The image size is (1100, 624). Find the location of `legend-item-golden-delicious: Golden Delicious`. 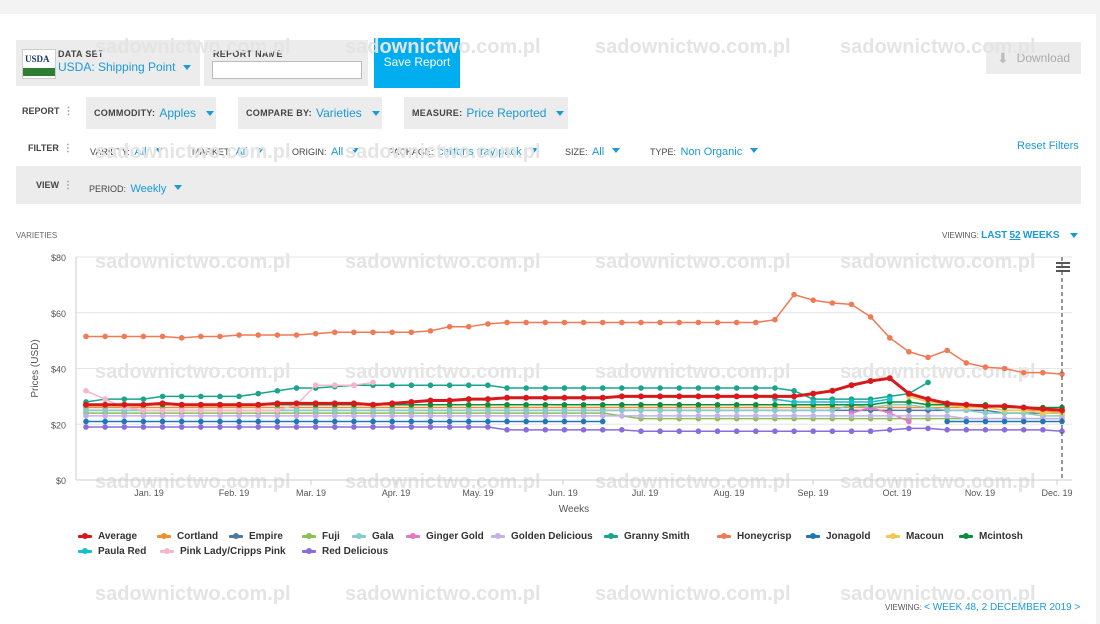

legend-item-golden-delicious: Golden Delicious is located at coordinates (542, 536).